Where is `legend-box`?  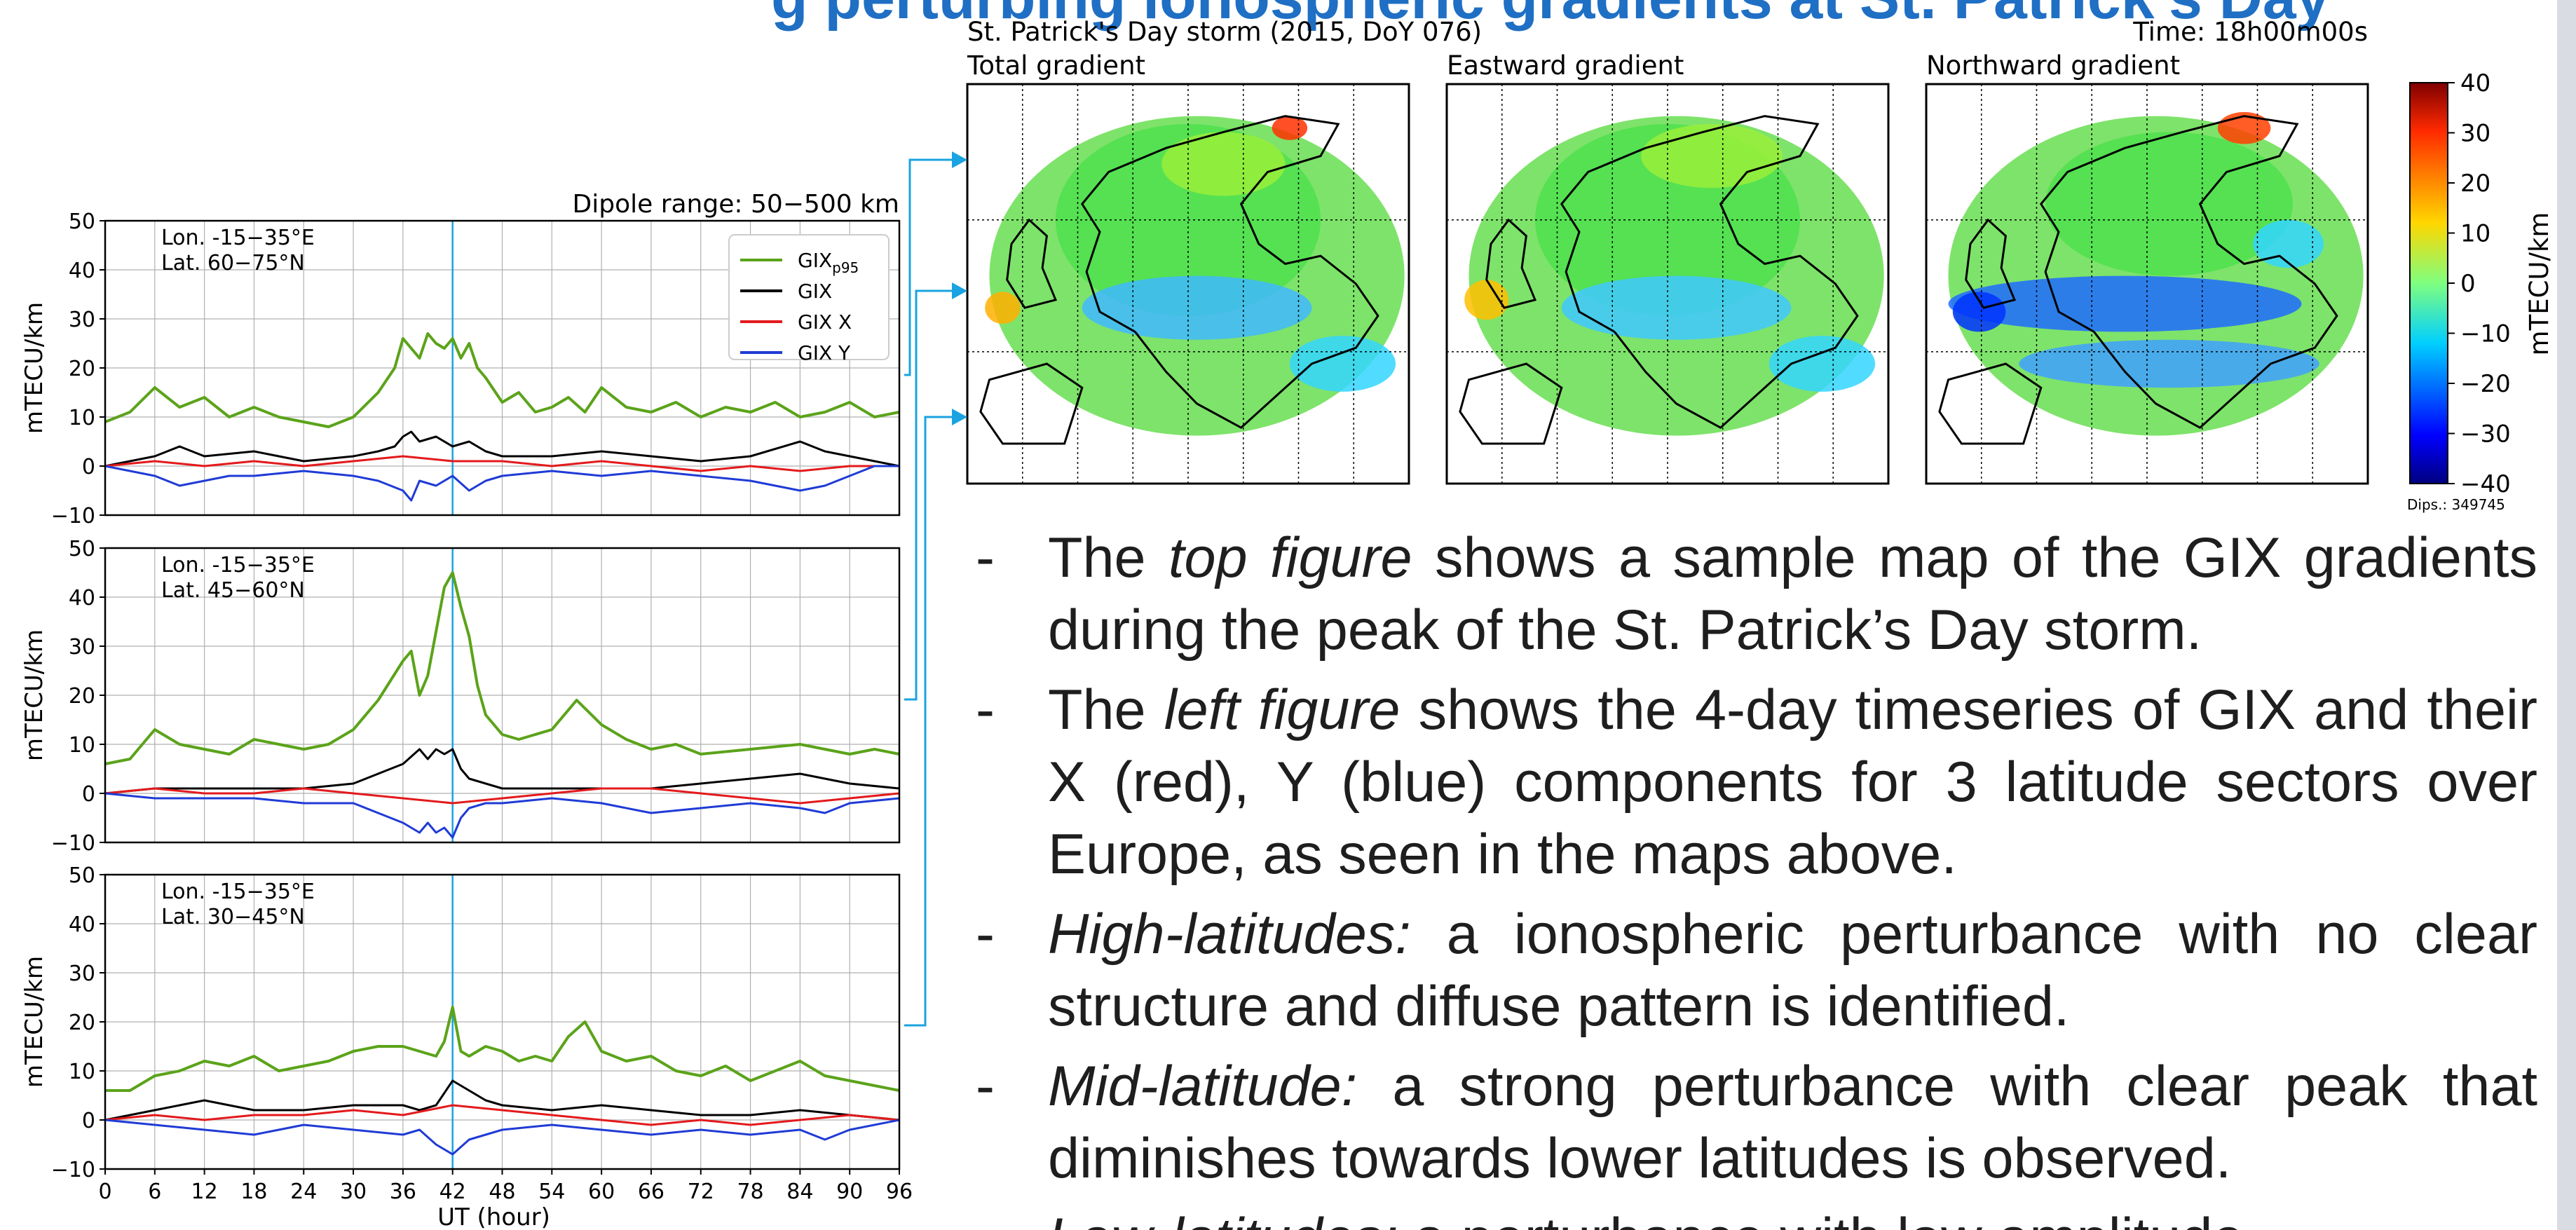
legend-box is located at coordinates (809, 297).